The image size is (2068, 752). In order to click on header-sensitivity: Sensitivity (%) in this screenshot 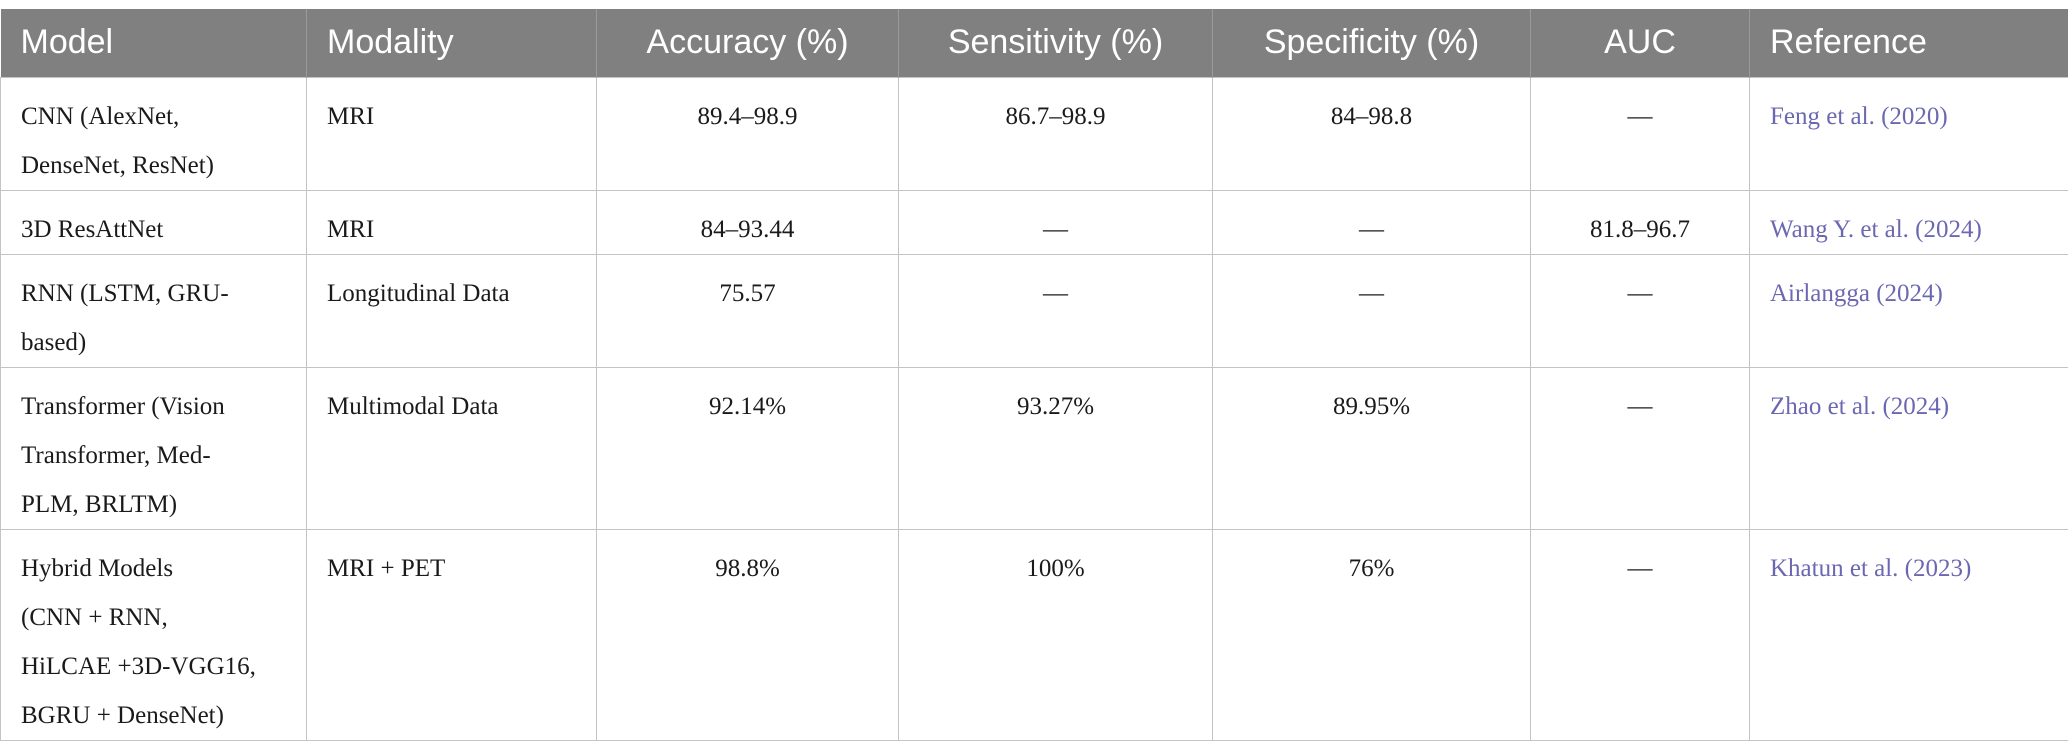, I will do `click(1055, 43)`.